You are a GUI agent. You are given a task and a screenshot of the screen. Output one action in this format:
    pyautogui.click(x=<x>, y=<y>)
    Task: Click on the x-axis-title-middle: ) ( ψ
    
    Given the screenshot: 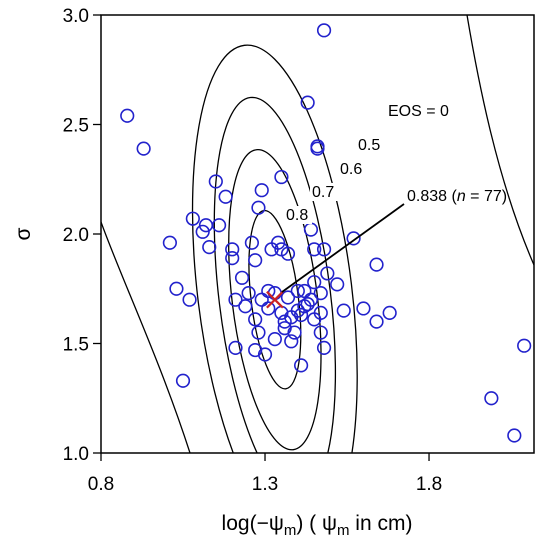 What is the action you would take?
    pyautogui.click(x=316, y=523)
    